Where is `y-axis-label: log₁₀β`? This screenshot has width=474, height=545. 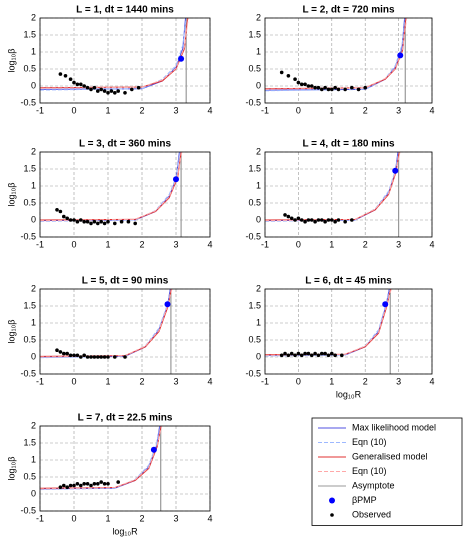 y-axis-label: log₁₀β is located at coordinates (11, 61).